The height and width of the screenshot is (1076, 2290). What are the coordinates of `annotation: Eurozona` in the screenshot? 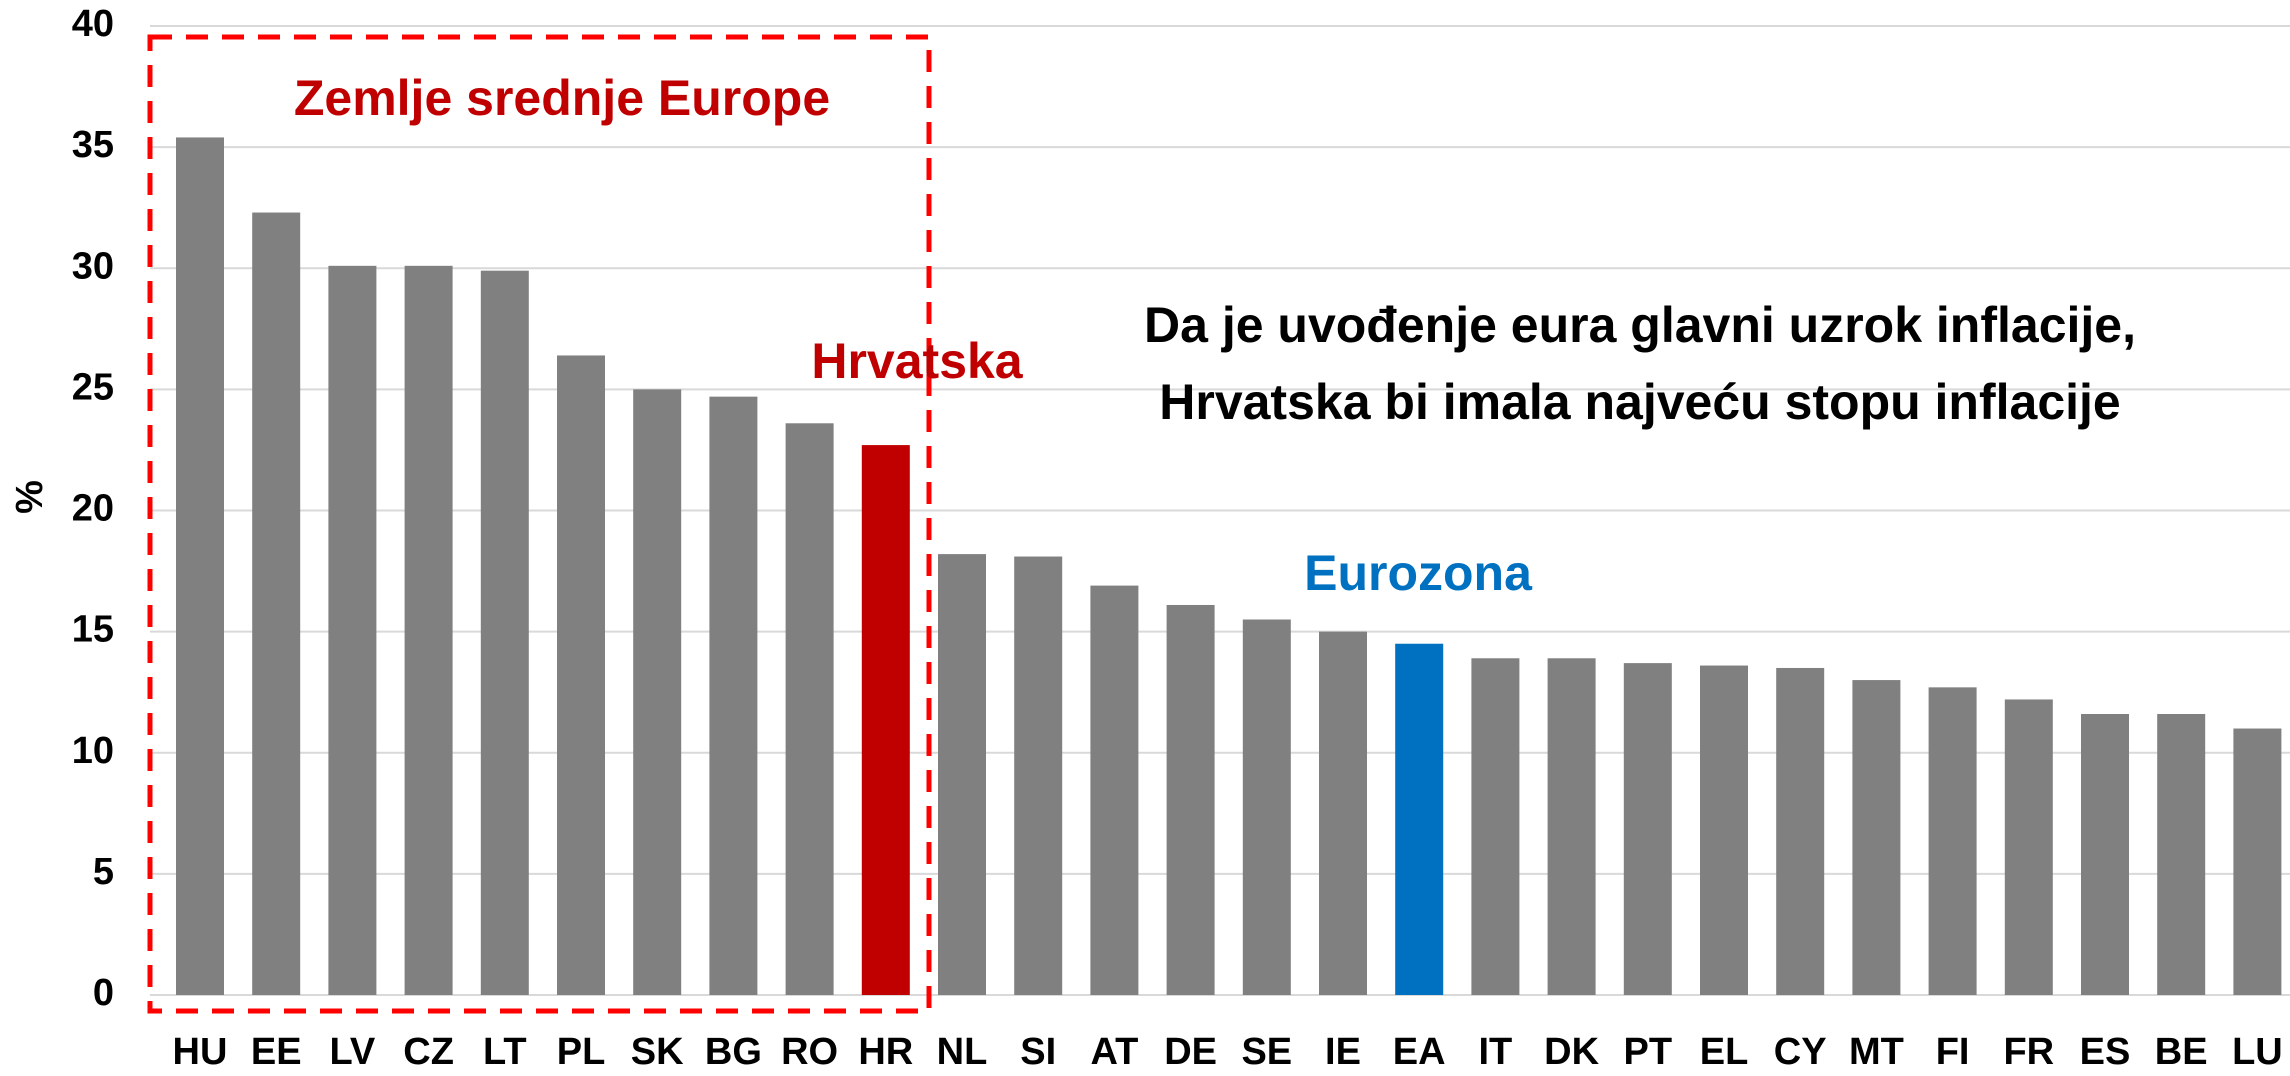 It's located at (1418, 573).